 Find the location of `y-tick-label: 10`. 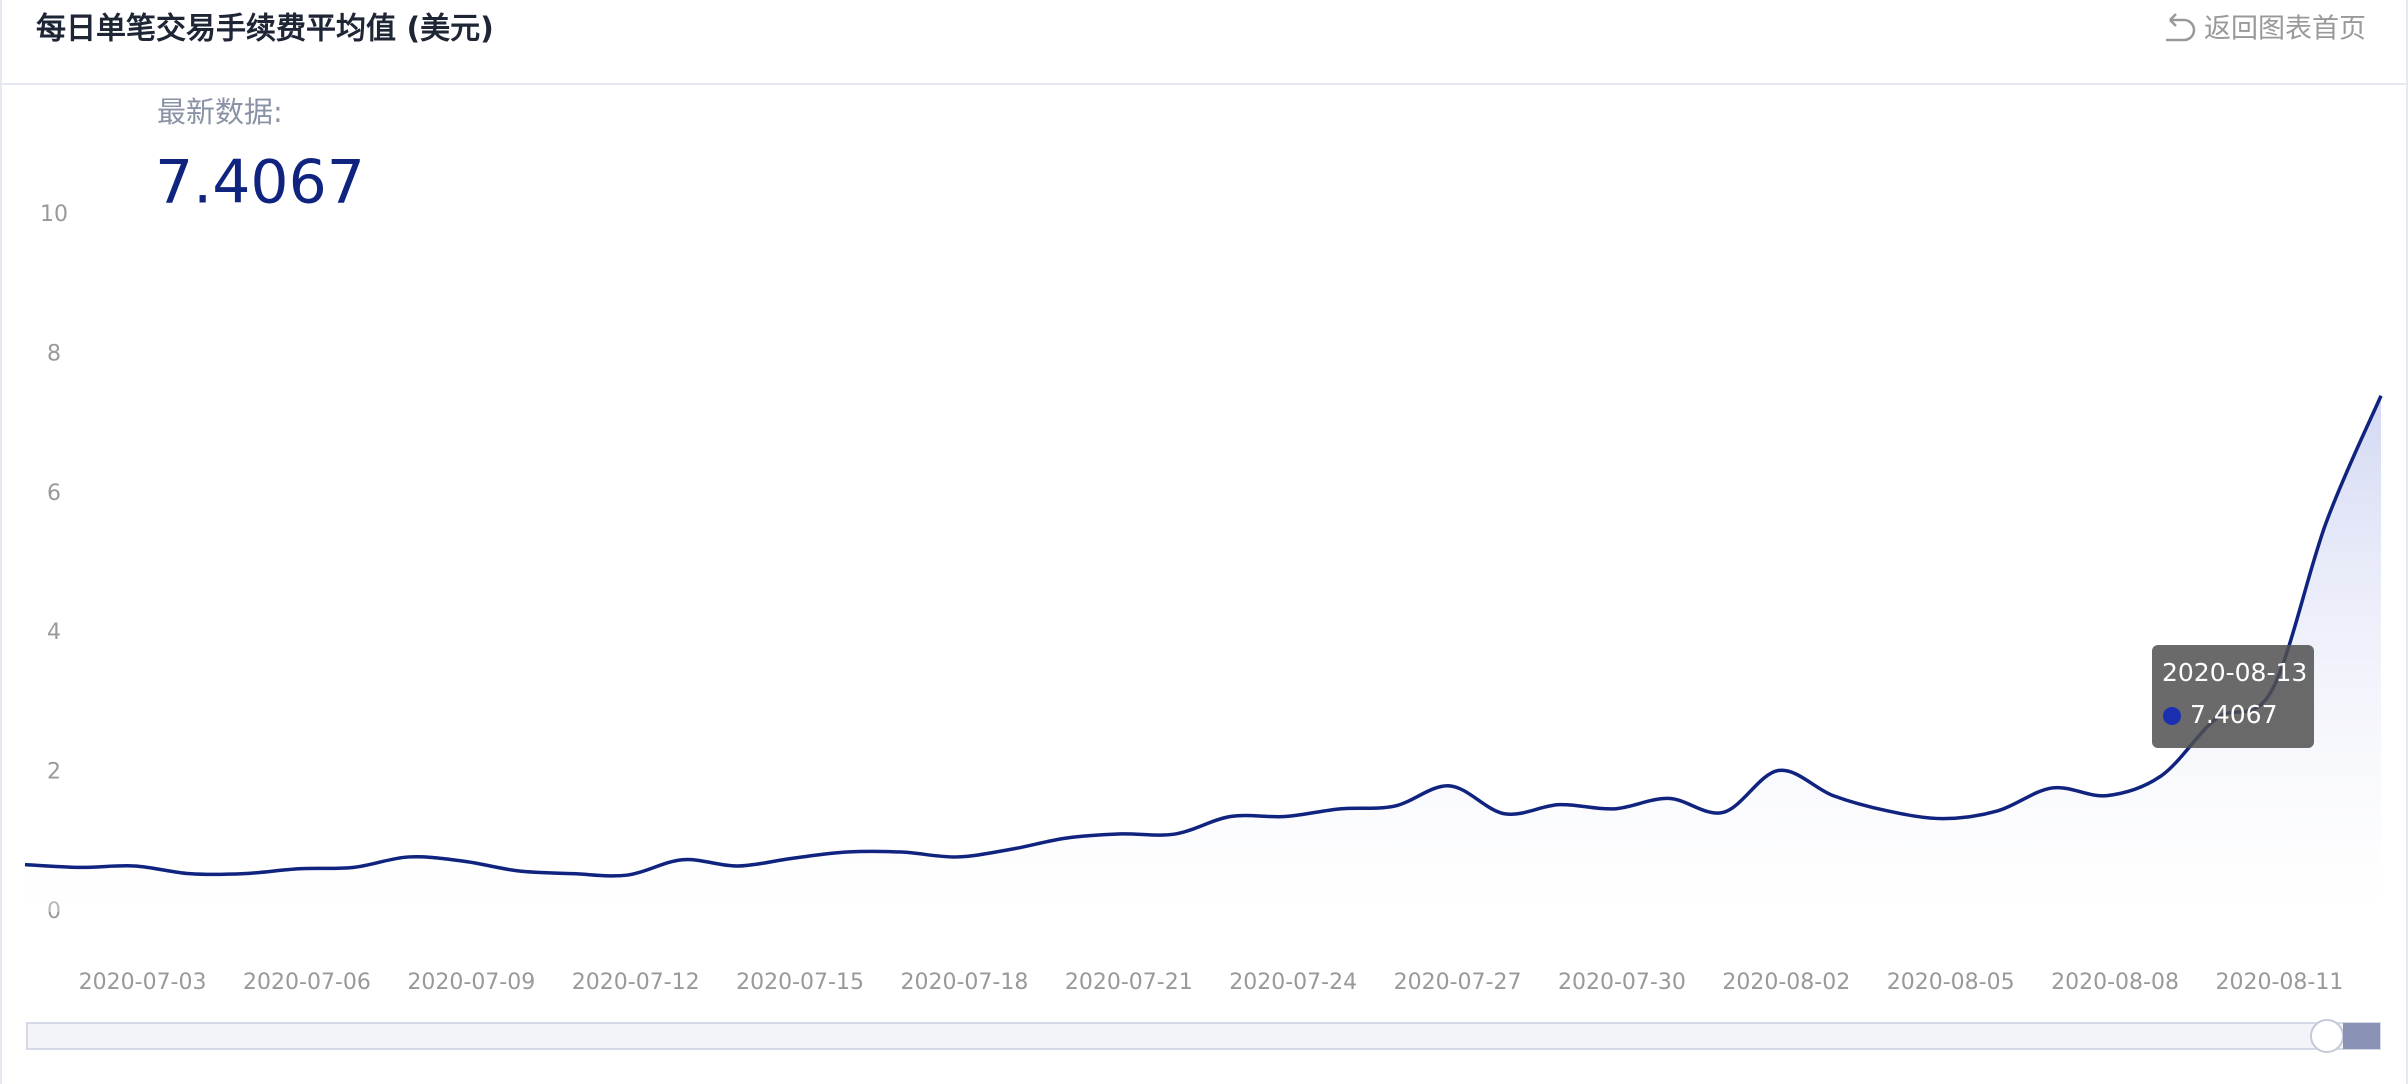

y-tick-label: 10 is located at coordinates (54, 214).